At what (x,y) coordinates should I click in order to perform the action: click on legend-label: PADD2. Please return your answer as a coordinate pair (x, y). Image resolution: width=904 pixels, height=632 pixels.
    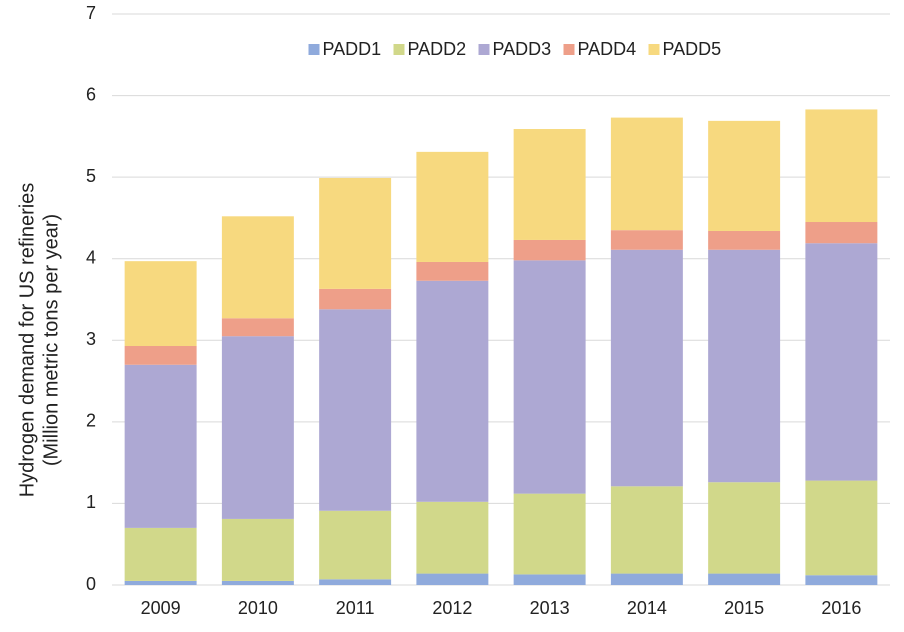
    Looking at the image, I should click on (437, 49).